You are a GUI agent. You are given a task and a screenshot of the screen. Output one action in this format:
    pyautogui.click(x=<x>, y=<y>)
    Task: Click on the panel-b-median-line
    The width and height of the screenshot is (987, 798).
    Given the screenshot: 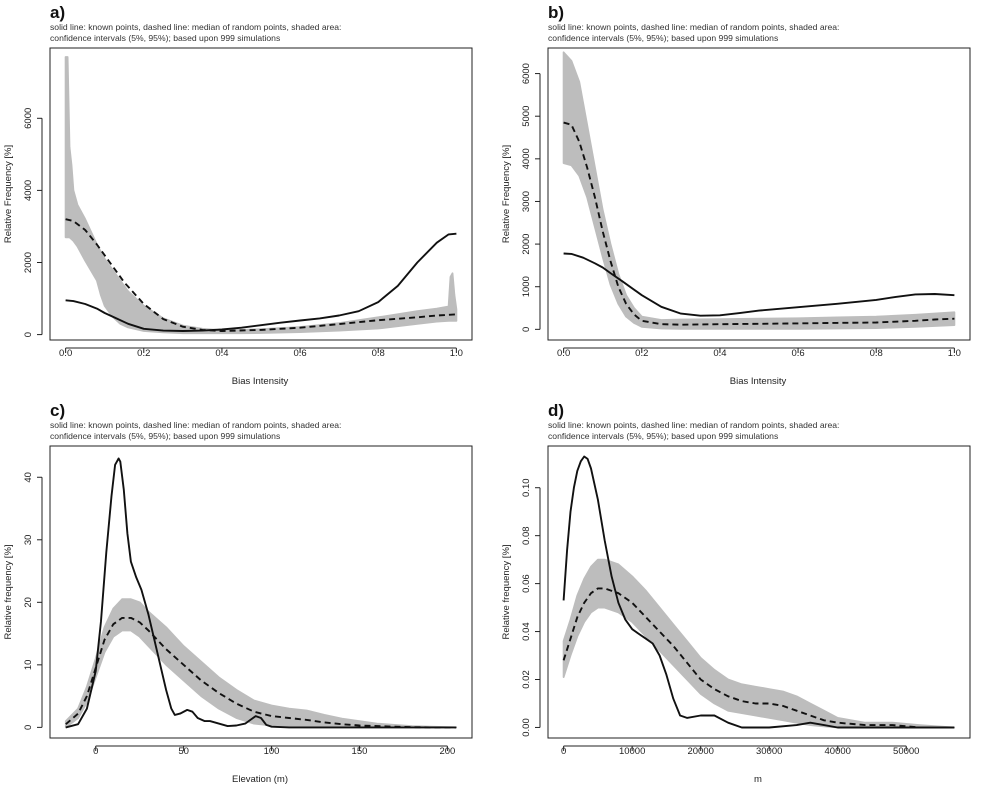 What is the action you would take?
    pyautogui.click(x=759, y=223)
    